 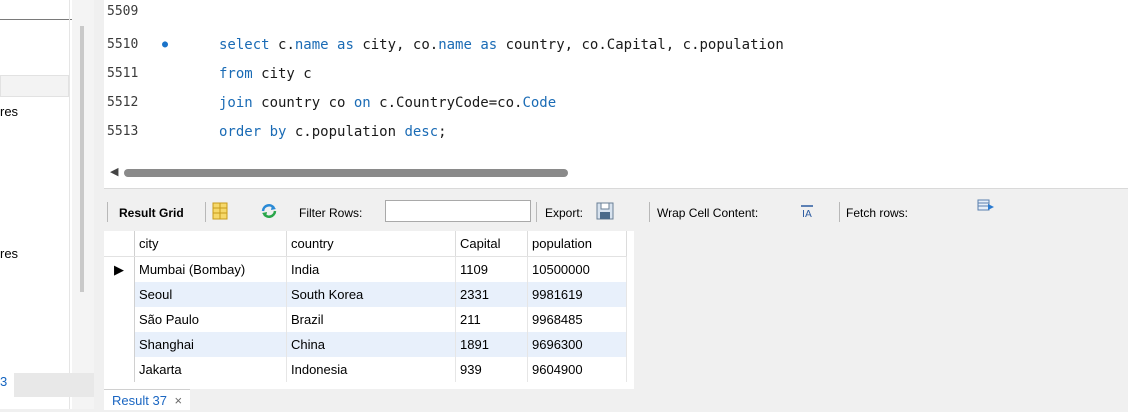 What do you see at coordinates (114, 172) in the screenshot?
I see `scroll-left-arrow-icon: ◀` at bounding box center [114, 172].